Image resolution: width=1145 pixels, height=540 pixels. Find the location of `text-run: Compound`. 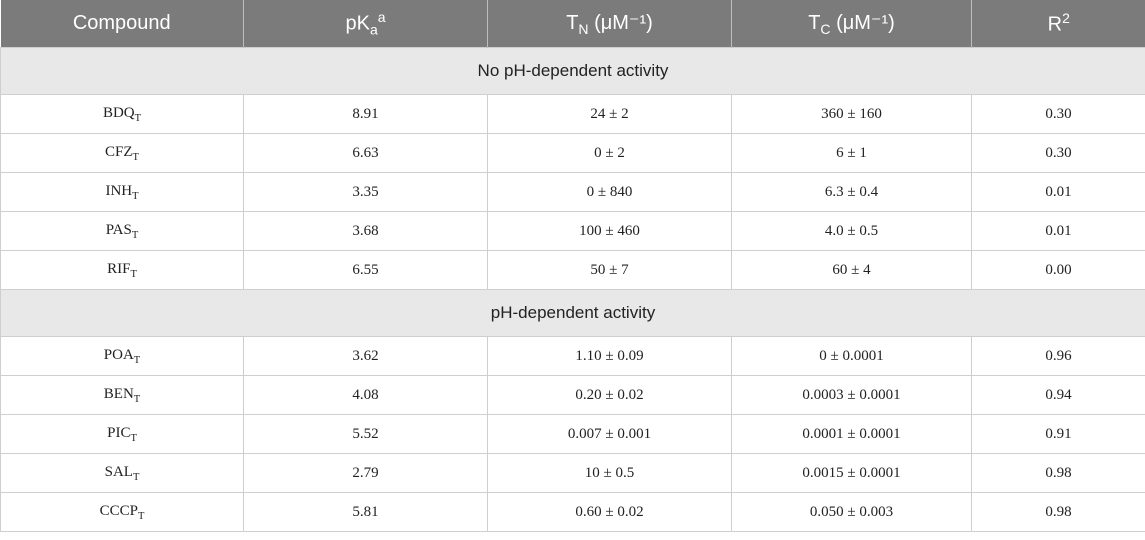

text-run: Compound is located at coordinates (121, 23).